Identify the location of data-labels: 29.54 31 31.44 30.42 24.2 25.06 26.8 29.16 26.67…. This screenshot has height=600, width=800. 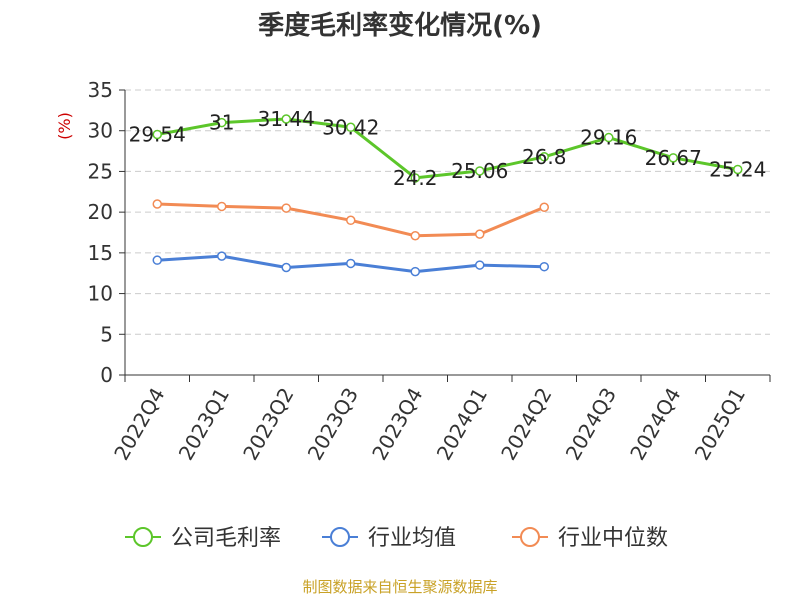
(448, 148).